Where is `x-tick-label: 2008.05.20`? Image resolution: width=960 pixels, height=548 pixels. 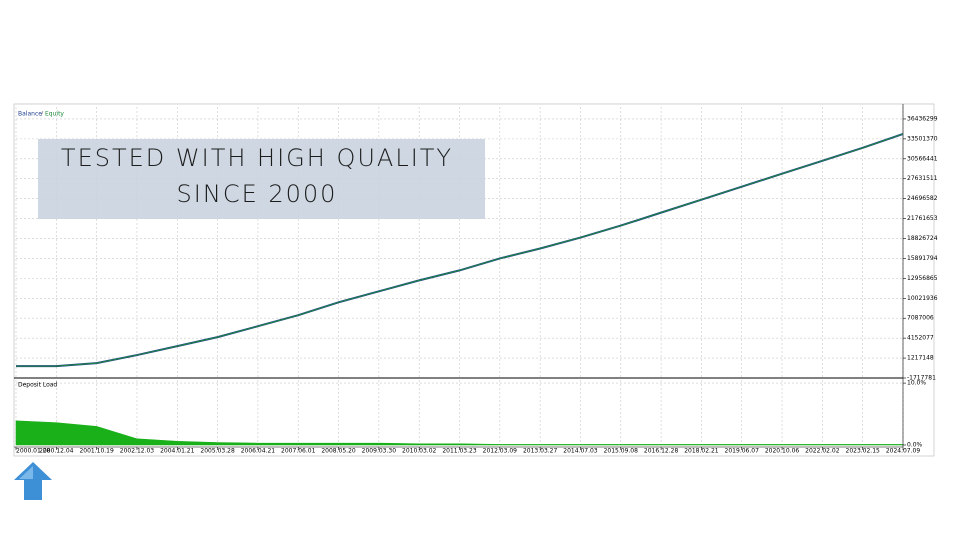
x-tick-label: 2008.05.20 is located at coordinates (338, 451).